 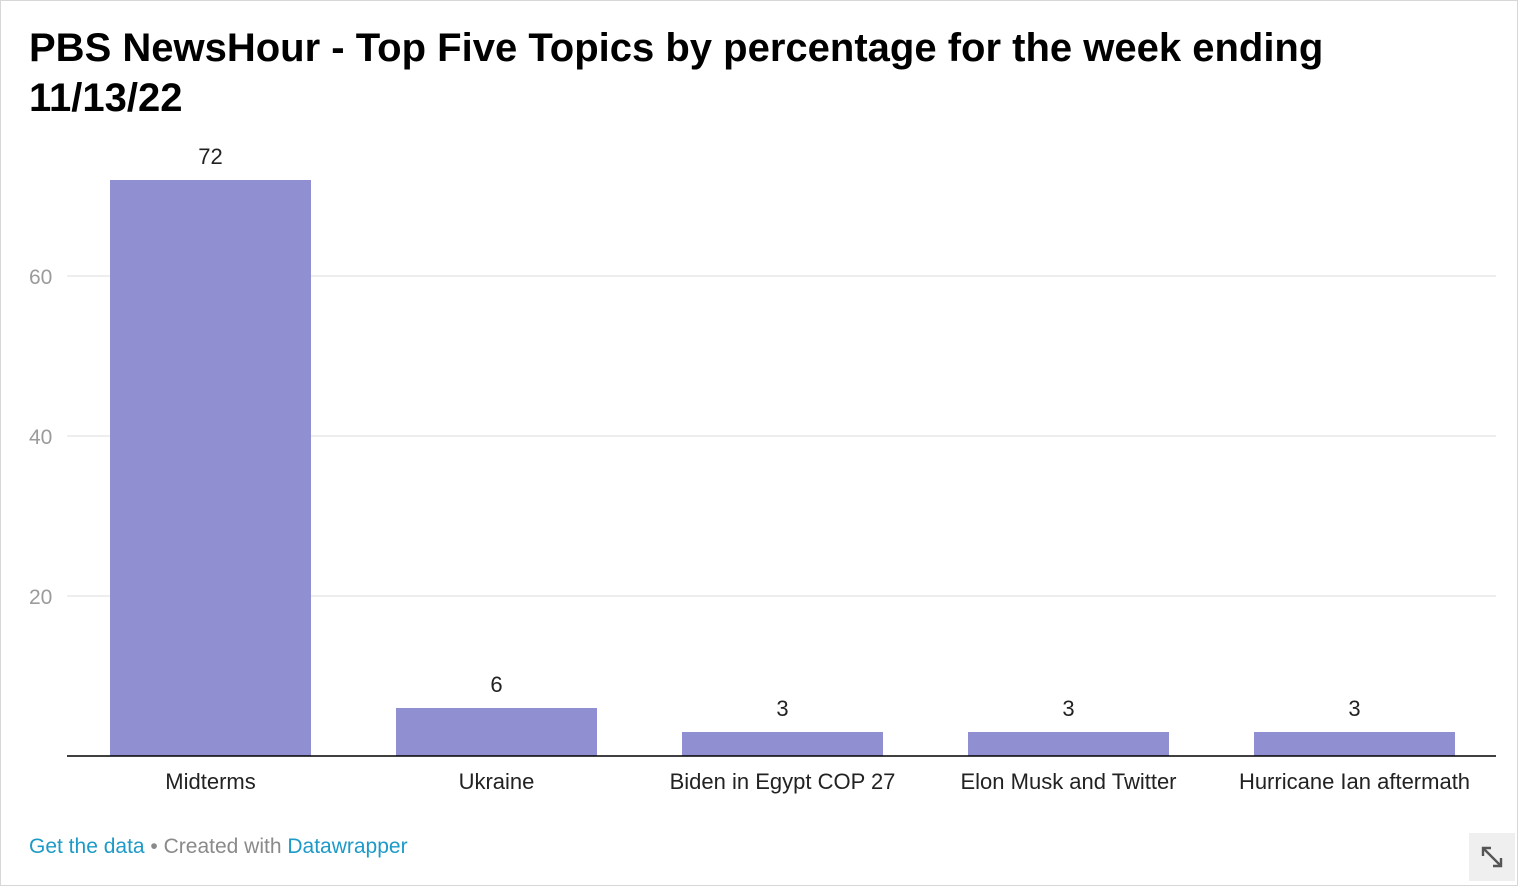 What do you see at coordinates (1354, 781) in the screenshot?
I see `x-category-label: Hurricane Ian aftermath` at bounding box center [1354, 781].